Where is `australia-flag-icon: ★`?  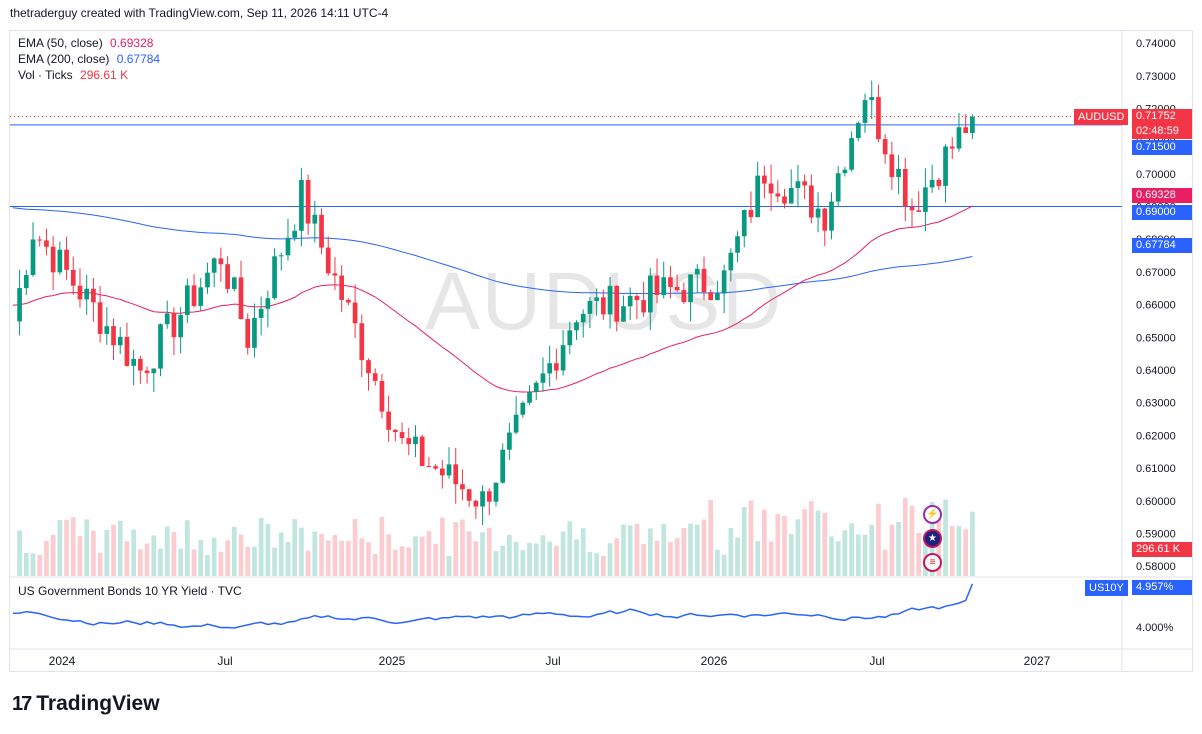 australia-flag-icon: ★ is located at coordinates (932, 538).